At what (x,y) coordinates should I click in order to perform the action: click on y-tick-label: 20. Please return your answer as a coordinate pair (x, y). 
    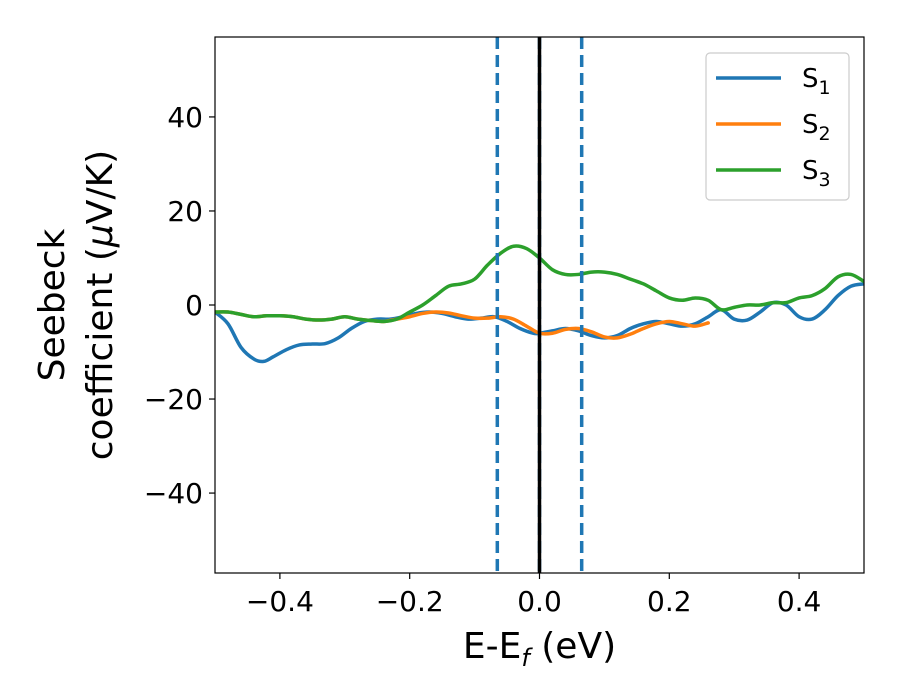
    Looking at the image, I should click on (185, 211).